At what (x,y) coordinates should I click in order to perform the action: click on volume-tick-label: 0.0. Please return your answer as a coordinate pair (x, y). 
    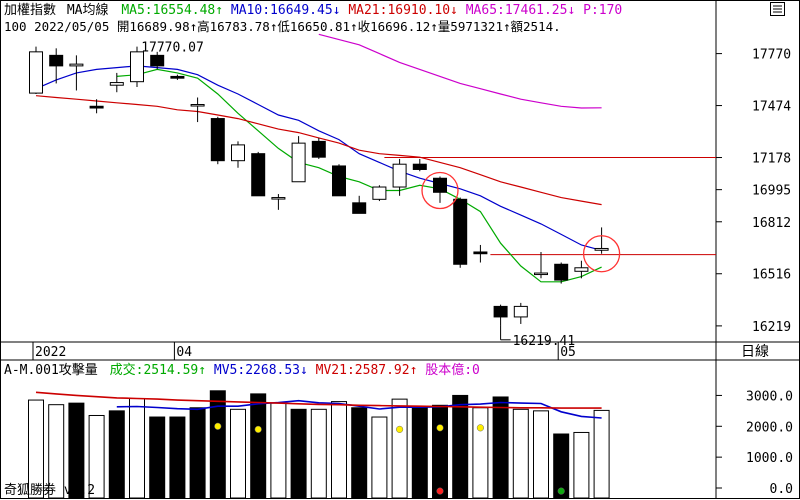
    Looking at the image, I should click on (781, 489).